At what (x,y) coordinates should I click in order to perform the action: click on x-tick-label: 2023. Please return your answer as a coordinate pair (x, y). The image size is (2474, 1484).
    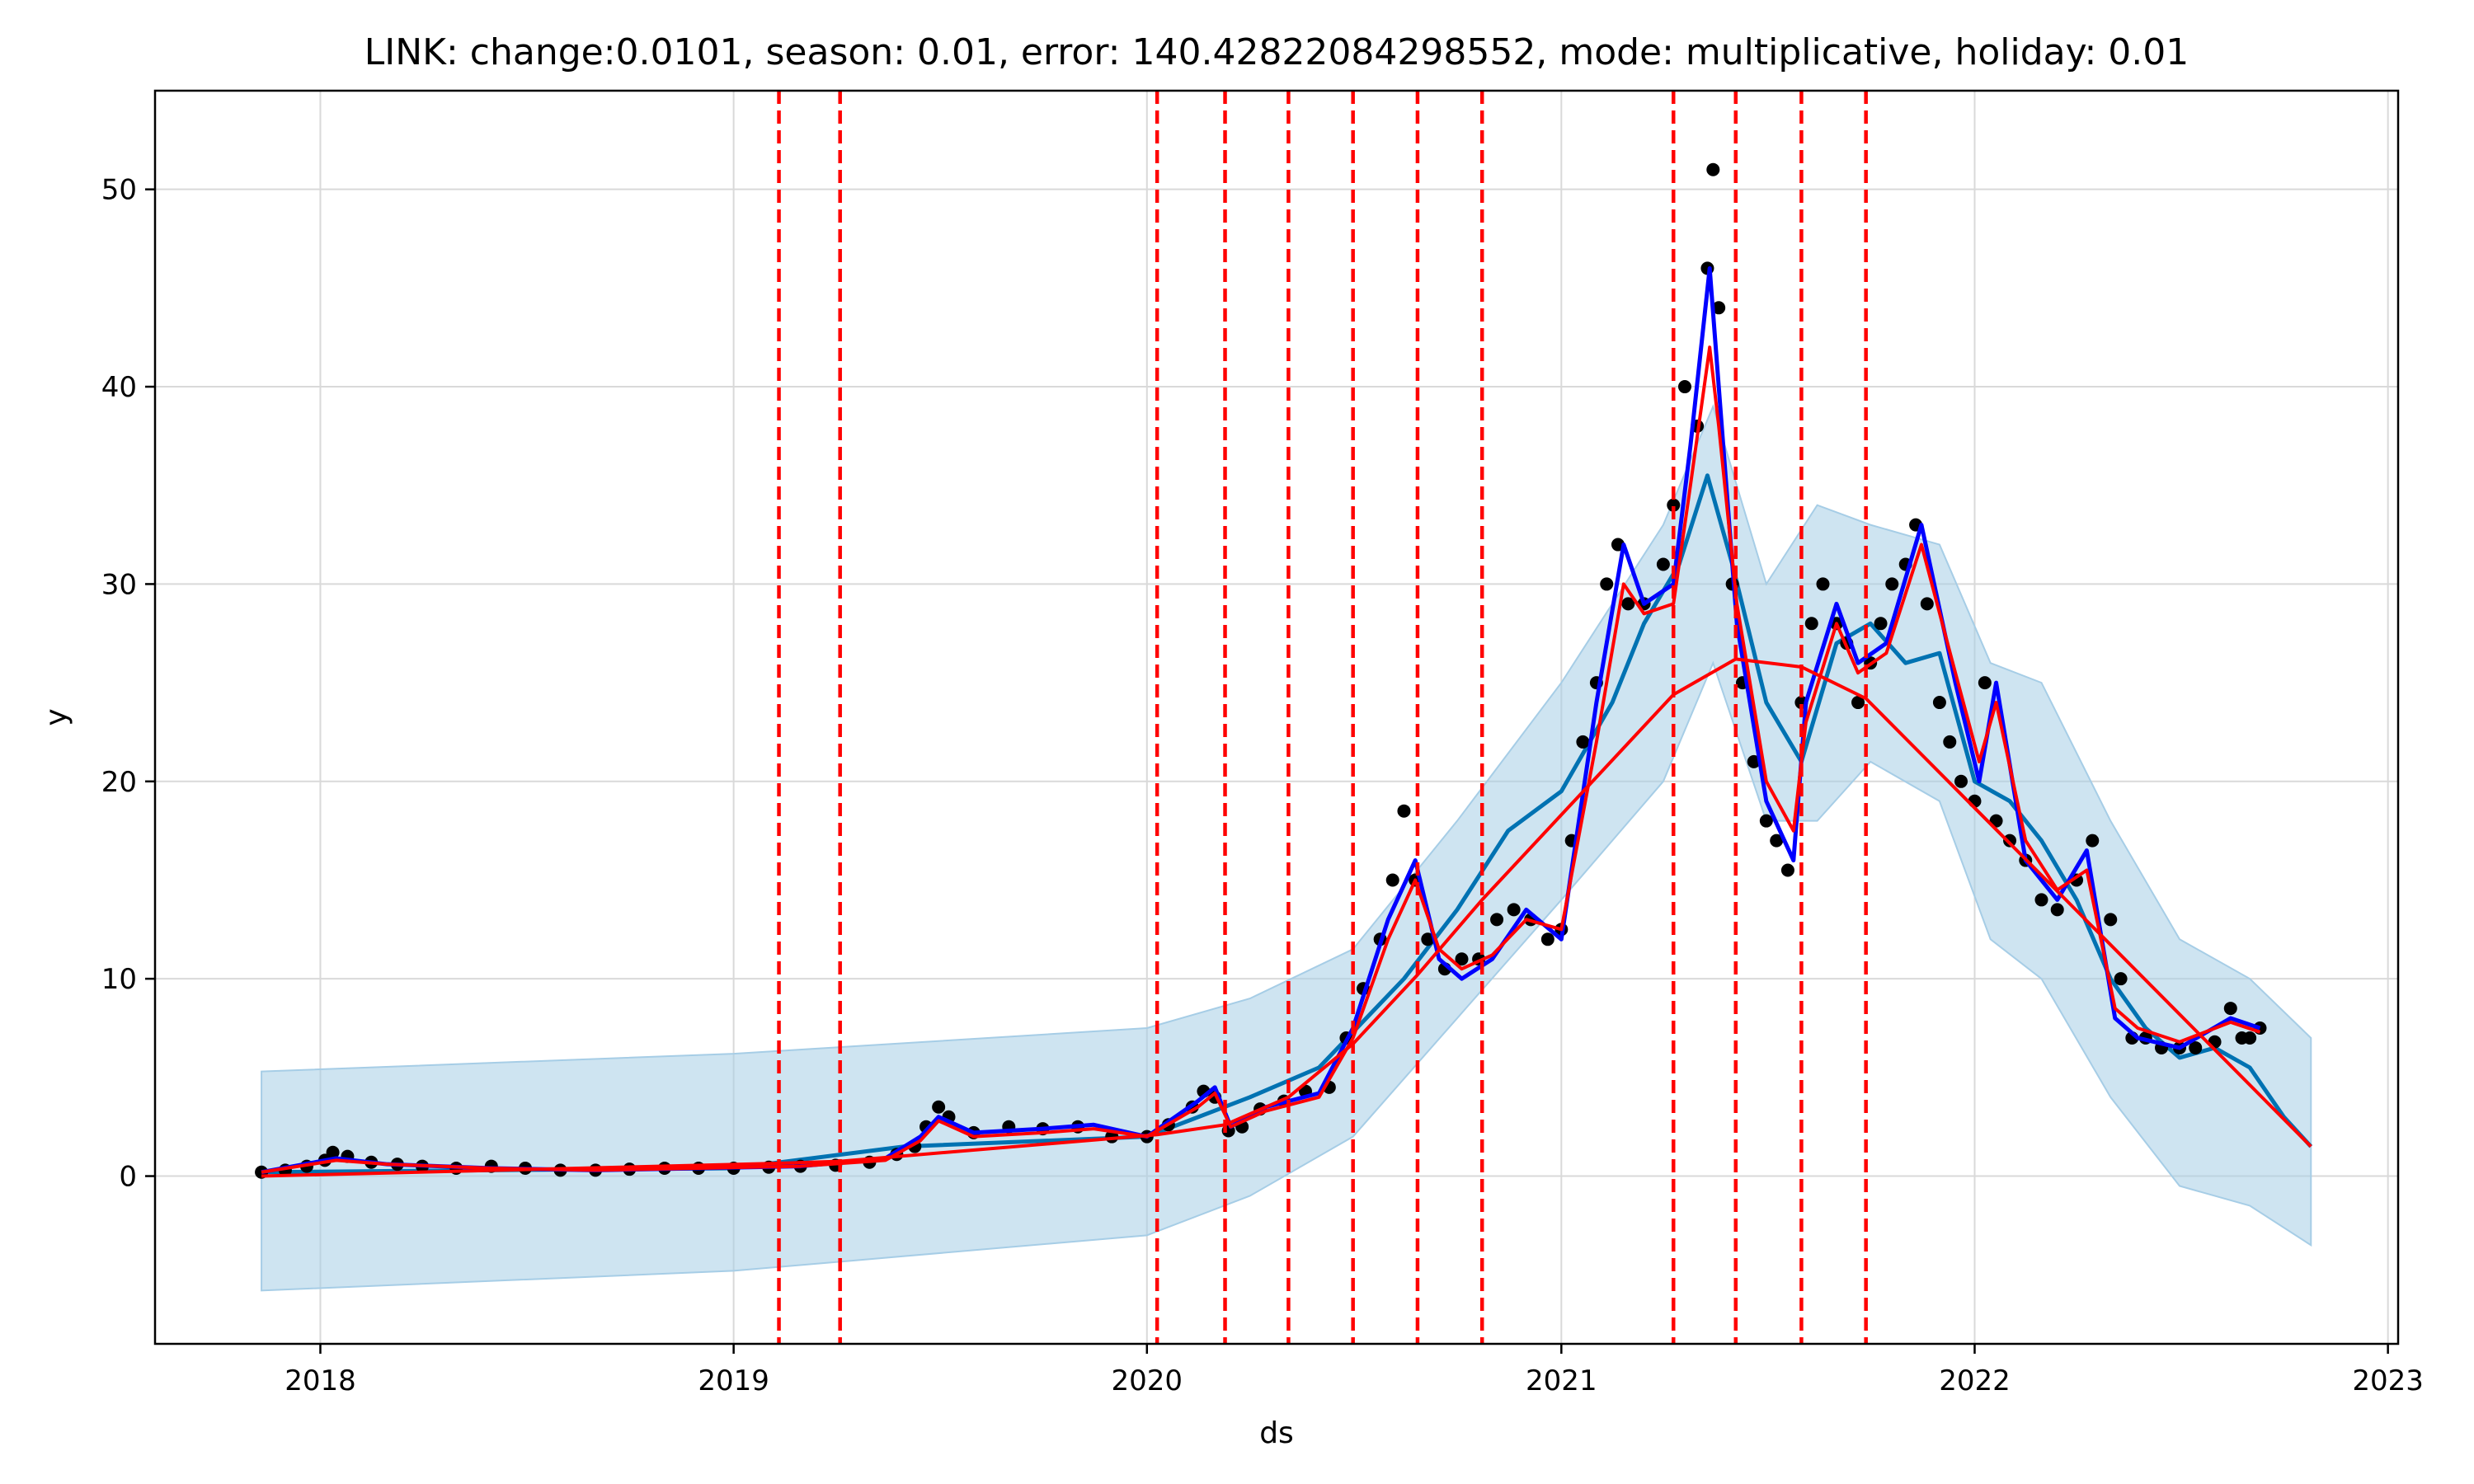
    Looking at the image, I should click on (2388, 1380).